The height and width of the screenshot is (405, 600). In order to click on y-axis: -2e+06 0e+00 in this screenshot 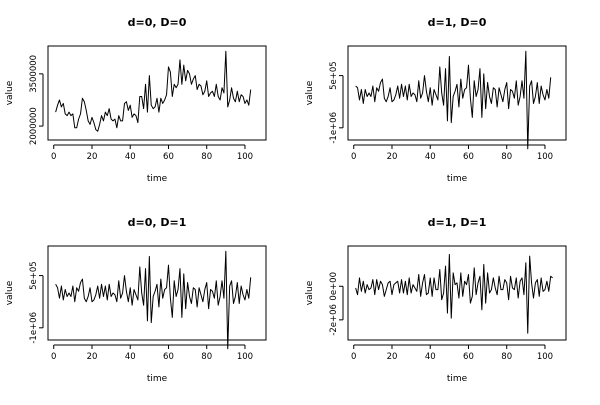, I will do `click(336, 304)`.